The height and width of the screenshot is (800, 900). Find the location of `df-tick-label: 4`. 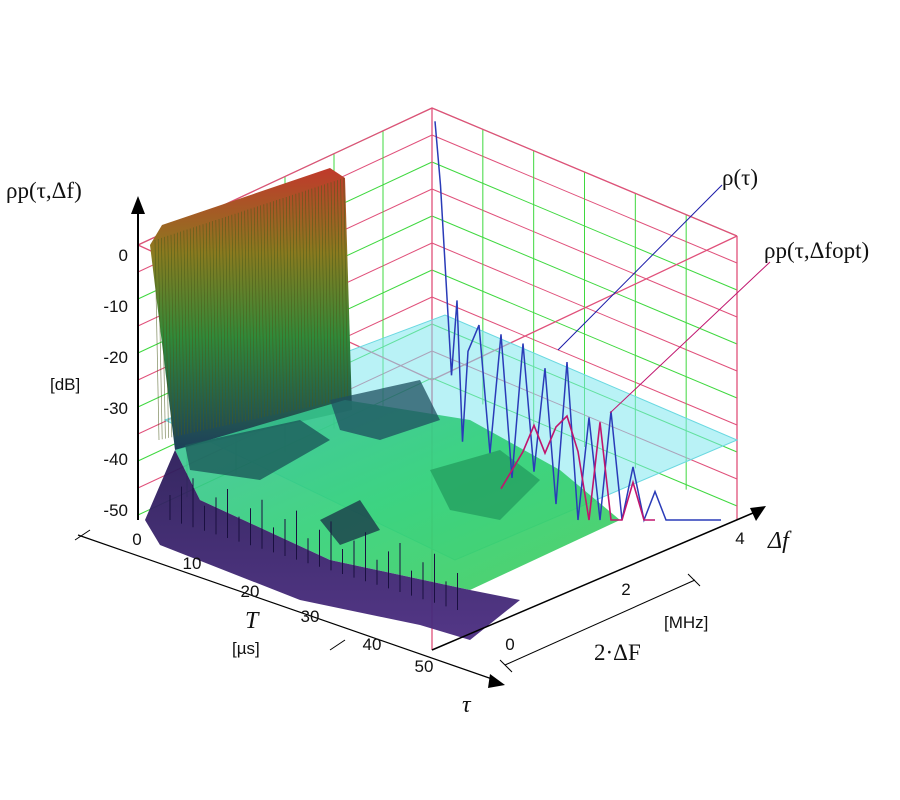

df-tick-label: 4 is located at coordinates (739, 538).